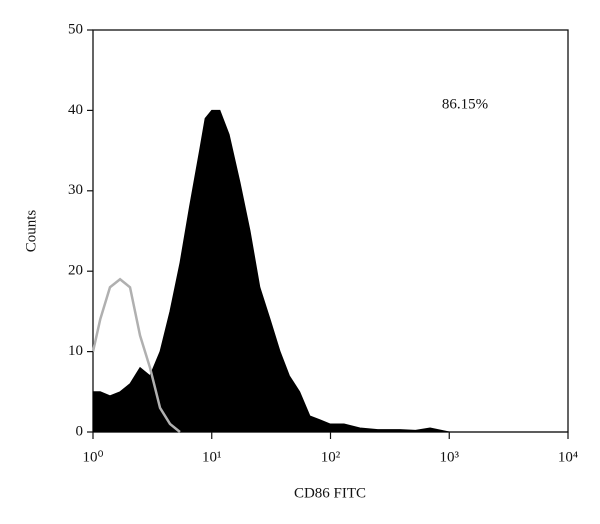 Image resolution: width=600 pixels, height=524 pixels. Describe the element at coordinates (80, 431) in the screenshot. I see `y-tick-label: 0` at that location.